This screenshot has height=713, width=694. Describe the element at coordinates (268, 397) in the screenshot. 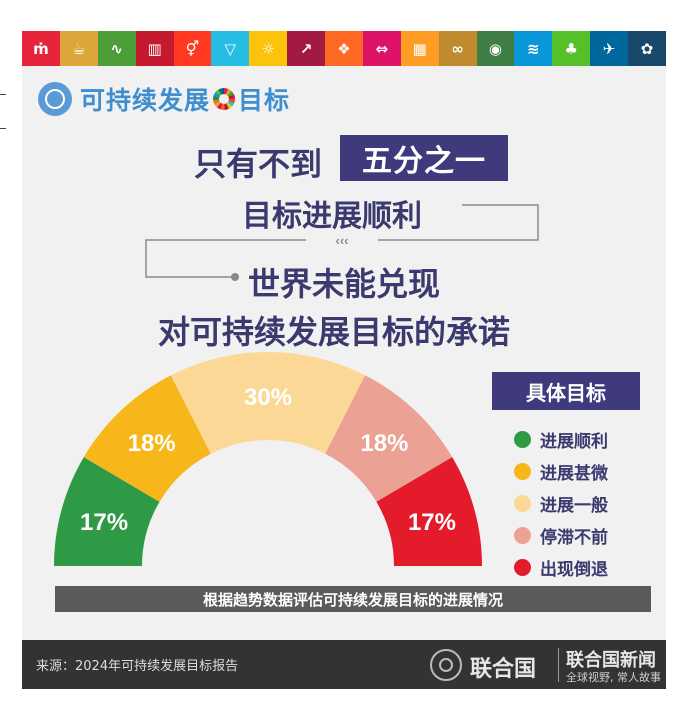

I see `donut-data-label: 30%` at that location.